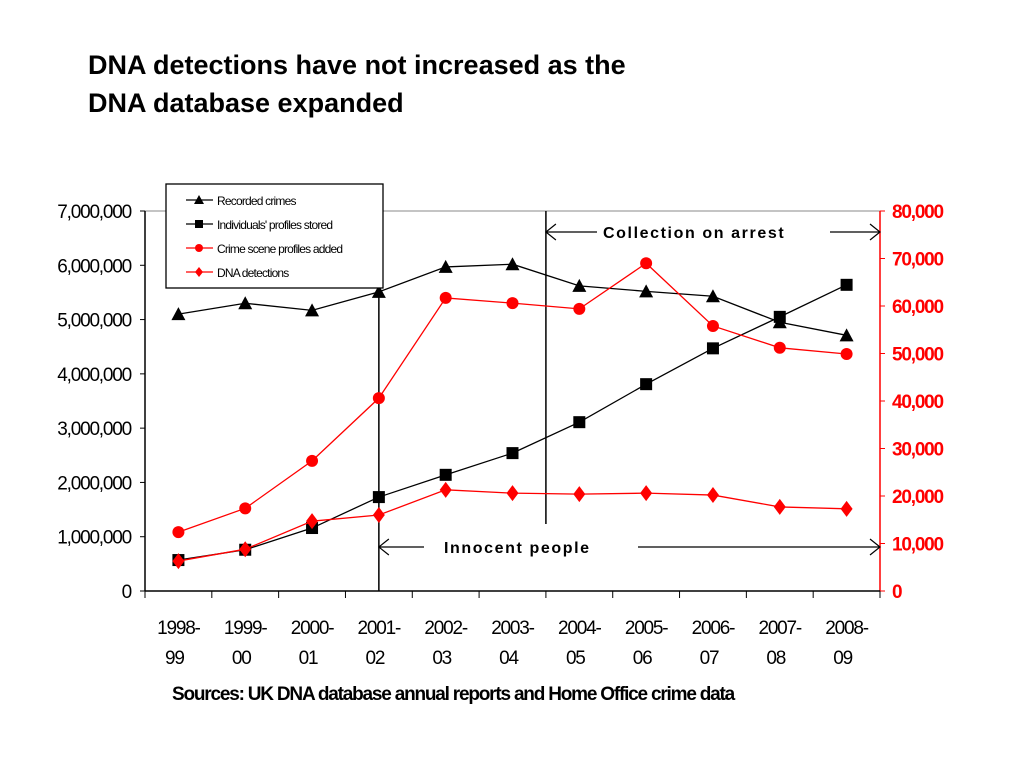 The image size is (1024, 768). Describe the element at coordinates (517, 548) in the screenshot. I see `innocent-people-label: Innocent people` at that location.